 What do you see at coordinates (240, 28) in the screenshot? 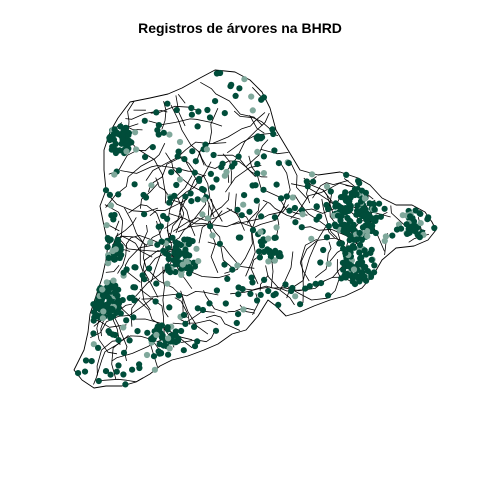
I see `map-title: Registros de árvores na BHRD` at bounding box center [240, 28].